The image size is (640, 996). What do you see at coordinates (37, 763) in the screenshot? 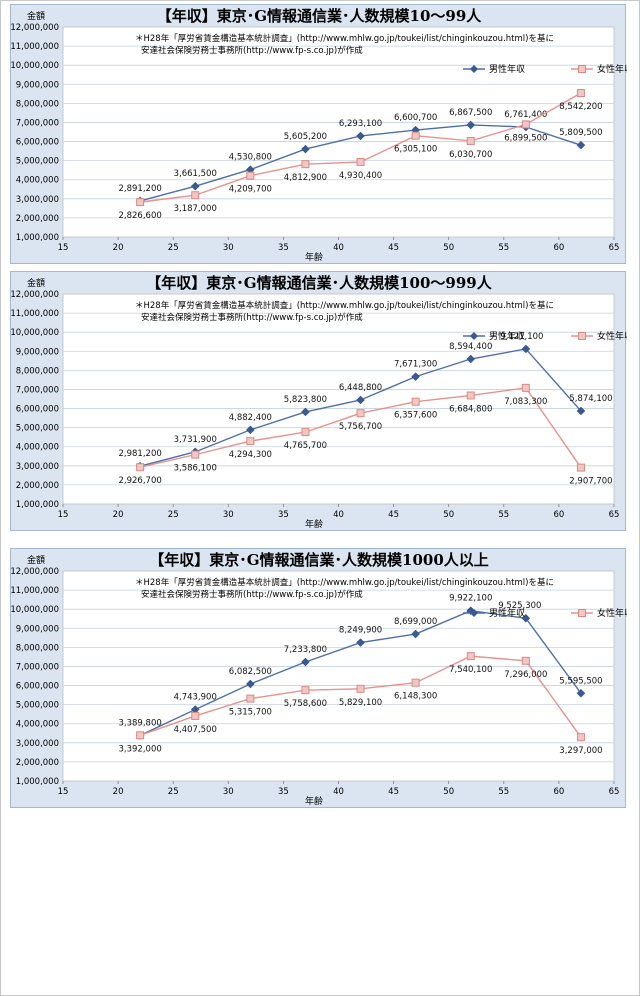
I see `y-tick-label: 2,000,000` at bounding box center [37, 763].